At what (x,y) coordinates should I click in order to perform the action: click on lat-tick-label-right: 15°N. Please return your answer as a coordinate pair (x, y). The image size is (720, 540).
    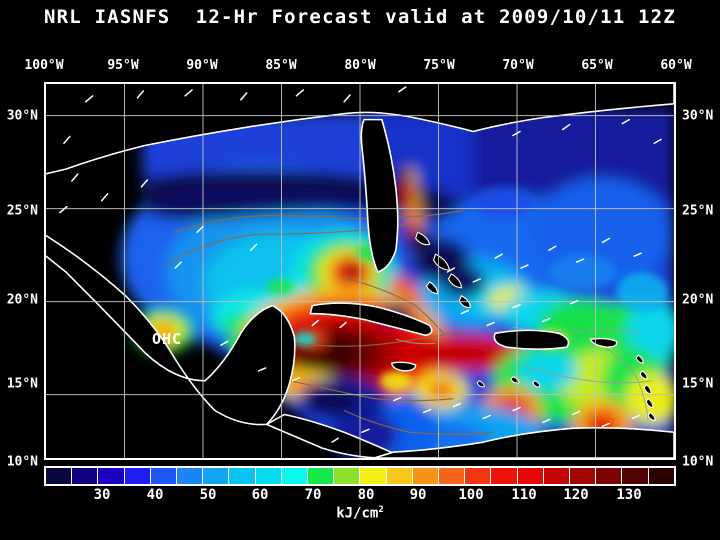
    Looking at the image, I should click on (698, 384).